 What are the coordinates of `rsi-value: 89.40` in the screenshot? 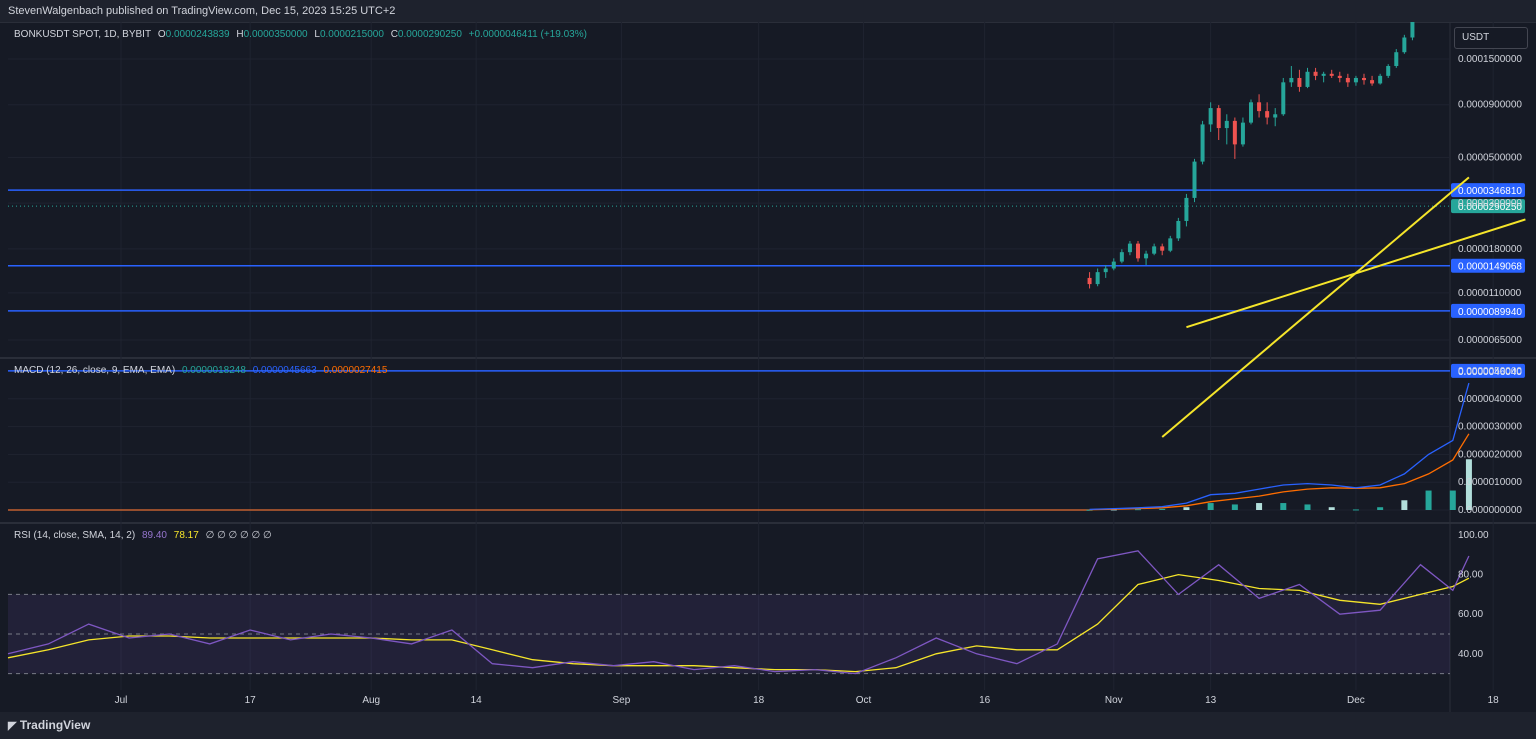 It's located at (154, 535).